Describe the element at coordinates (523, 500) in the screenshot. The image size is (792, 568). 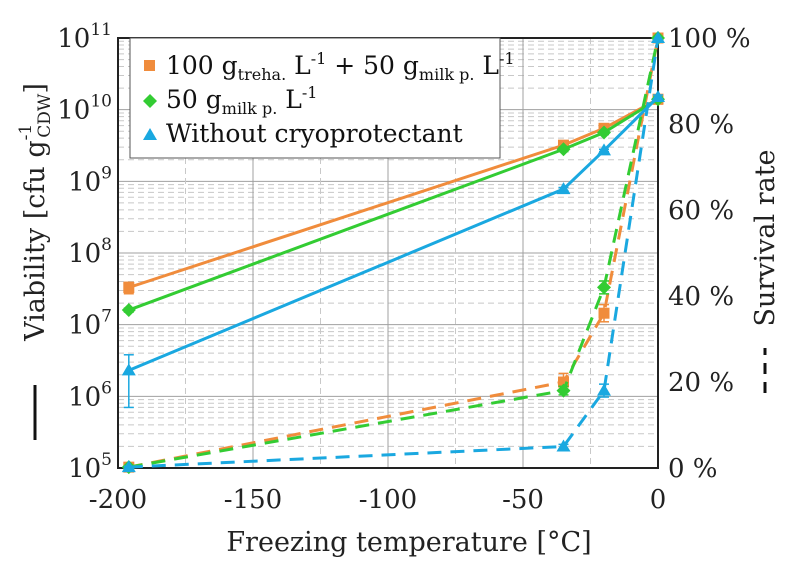
I see `x-tick-label: -50` at that location.